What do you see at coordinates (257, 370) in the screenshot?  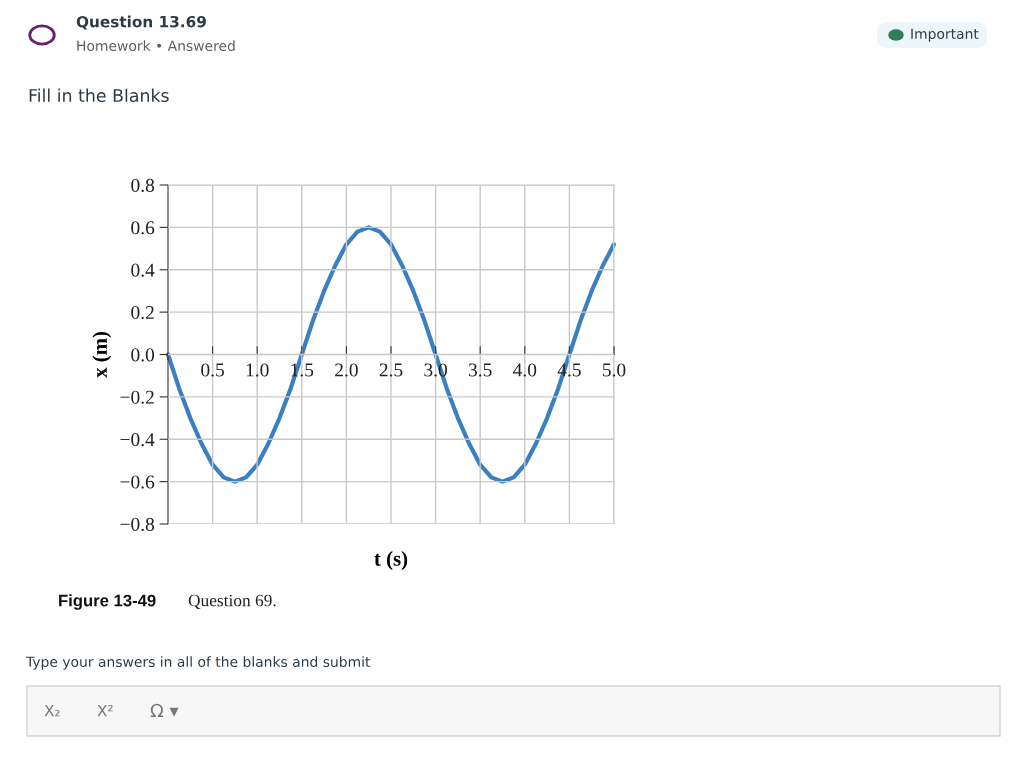 I see `x-tick-label: 1.0` at bounding box center [257, 370].